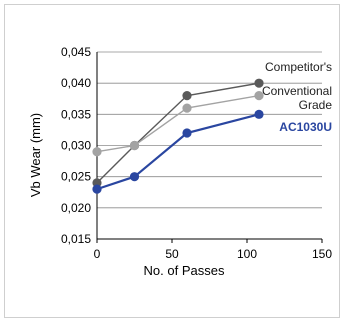 The image size is (345, 323). What do you see at coordinates (305, 127) in the screenshot?
I see `series-label: AC1030U` at bounding box center [305, 127].